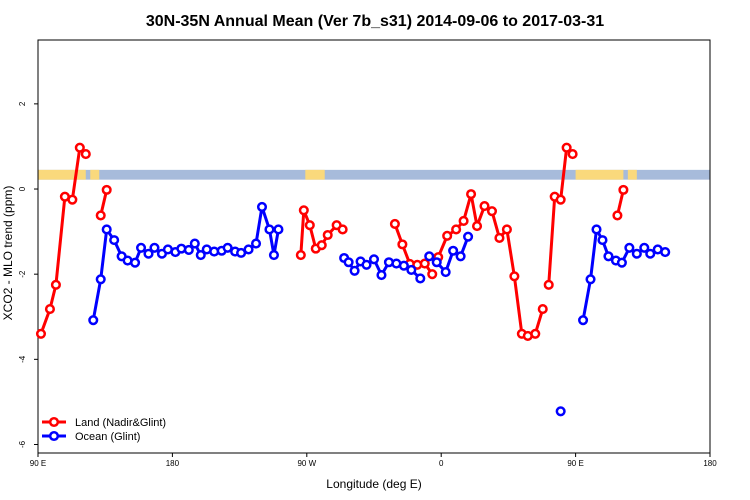 The image size is (750, 500). I want to click on y-tick-label: -4, so click(22, 359).